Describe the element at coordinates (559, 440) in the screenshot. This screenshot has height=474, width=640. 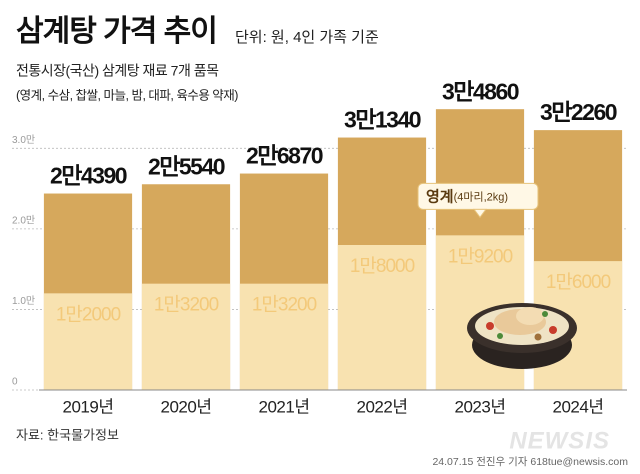
I see `watermark: NEWSIS` at that location.